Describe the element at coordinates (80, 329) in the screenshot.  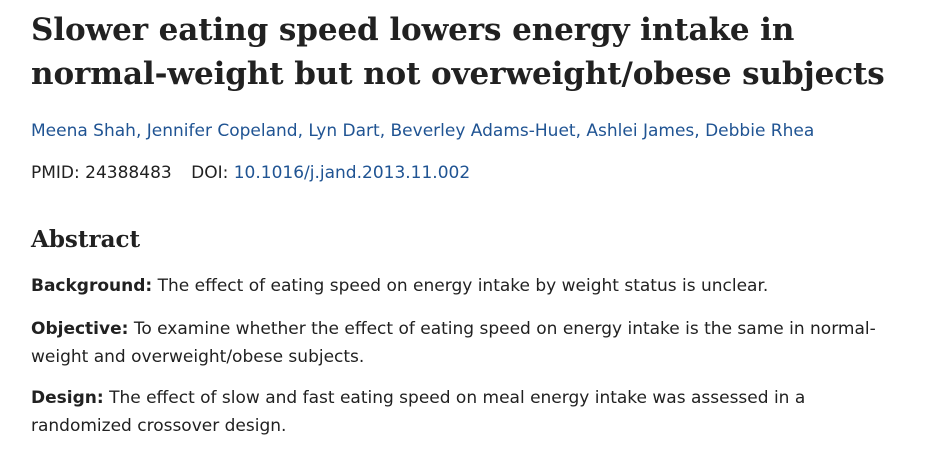
I see `section-label: Objective:` at that location.